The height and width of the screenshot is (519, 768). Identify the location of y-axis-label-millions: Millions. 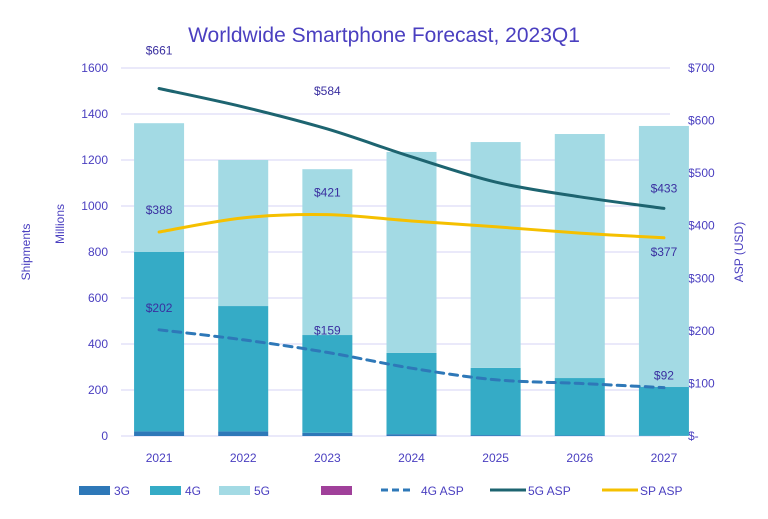
(60, 224).